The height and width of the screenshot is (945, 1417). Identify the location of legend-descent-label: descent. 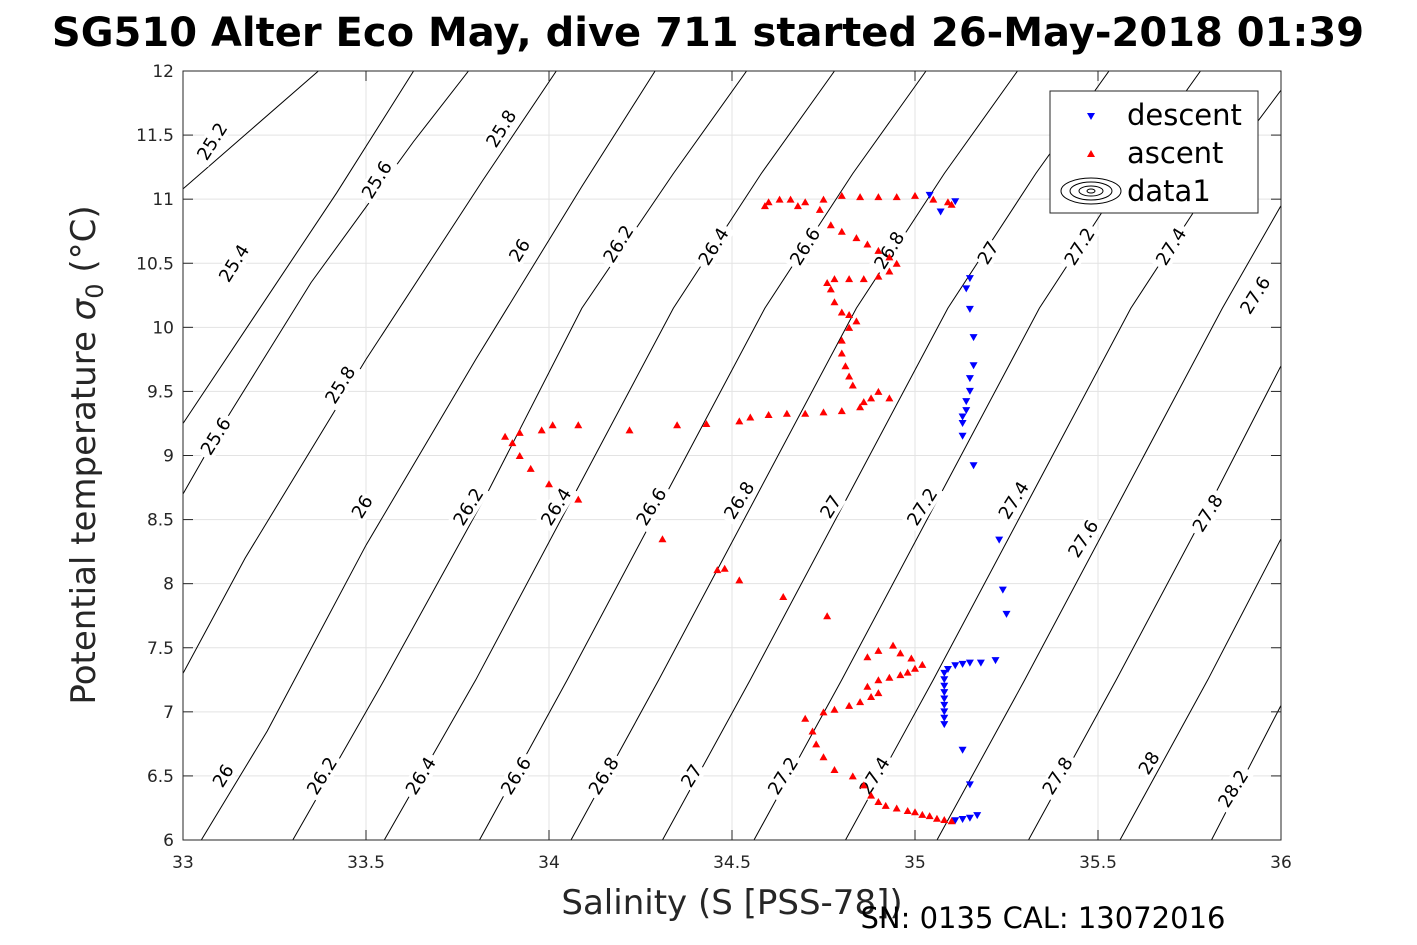
(1184, 115).